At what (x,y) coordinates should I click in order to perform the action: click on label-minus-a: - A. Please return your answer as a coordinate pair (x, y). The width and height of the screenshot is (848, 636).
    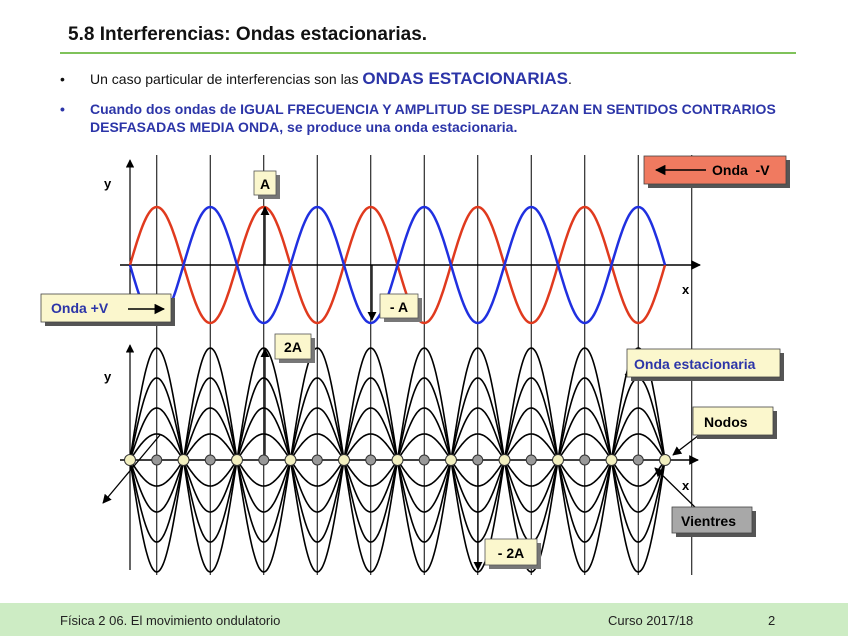
    Looking at the image, I should click on (399, 307).